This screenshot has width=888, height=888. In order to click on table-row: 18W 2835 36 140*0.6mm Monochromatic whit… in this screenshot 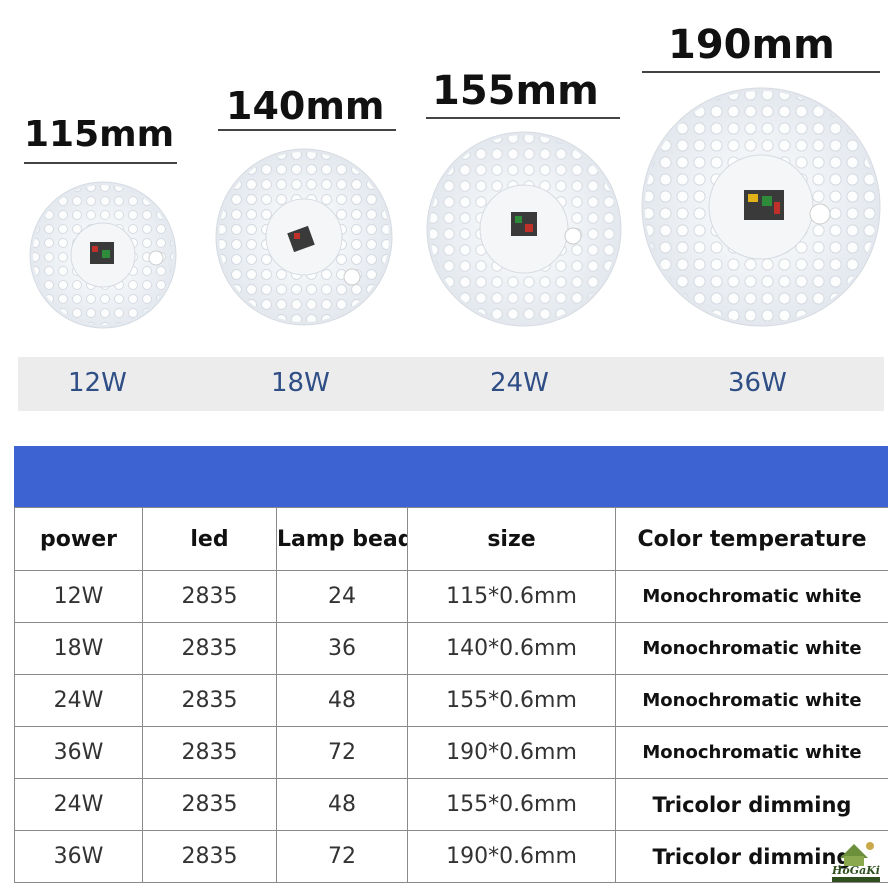, I will do `click(451, 648)`.